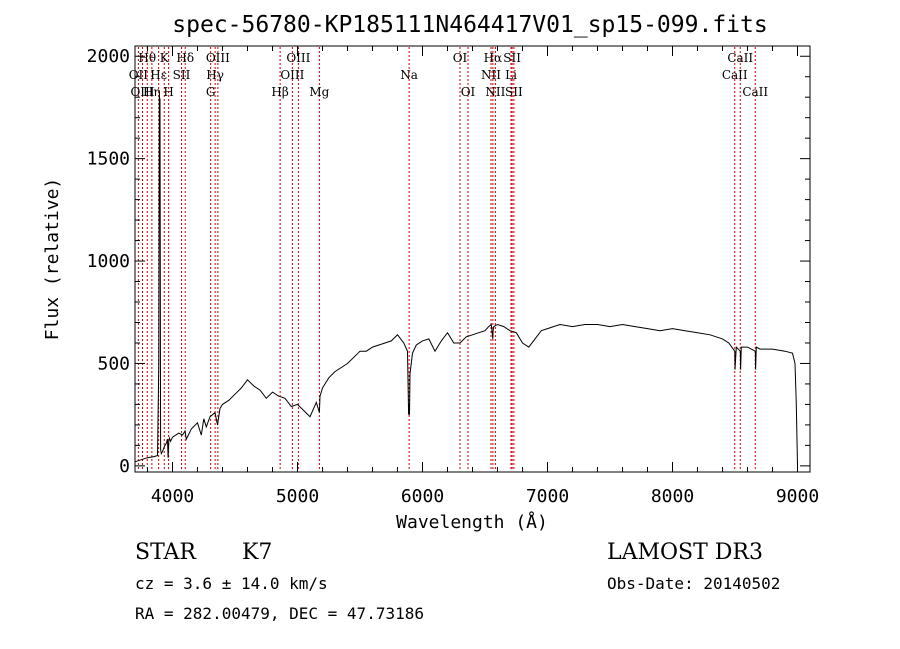 This screenshot has width=900, height=649. I want to click on x-tick-label: 8000, so click(672, 496).